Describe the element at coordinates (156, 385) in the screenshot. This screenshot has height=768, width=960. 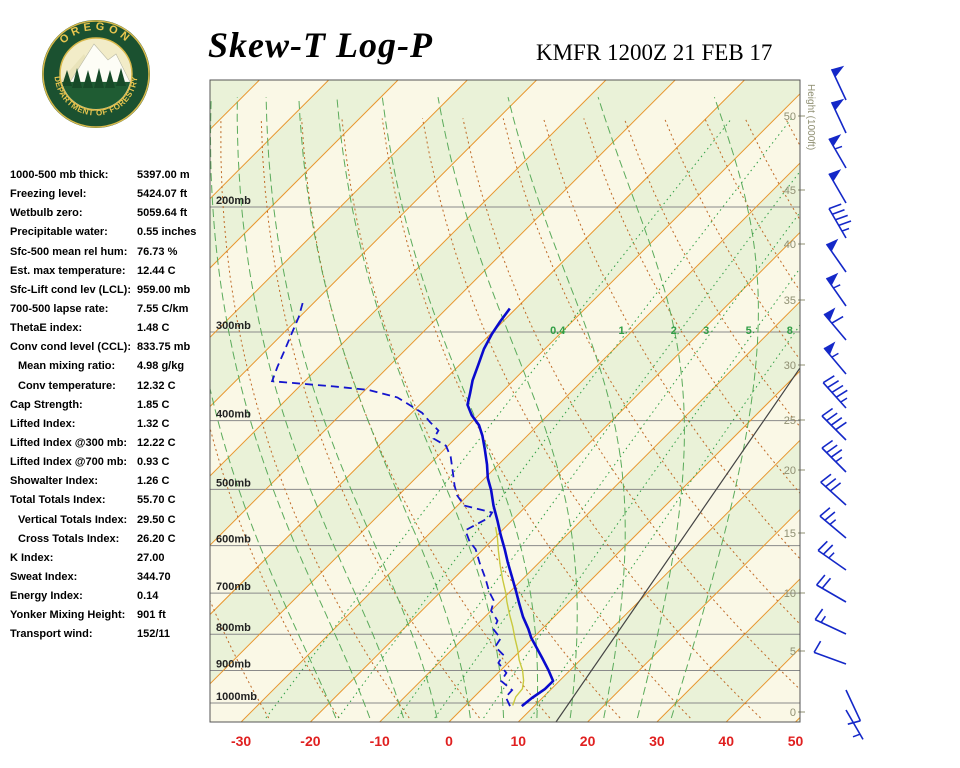
I see `index-value: 12.32 C` at that location.